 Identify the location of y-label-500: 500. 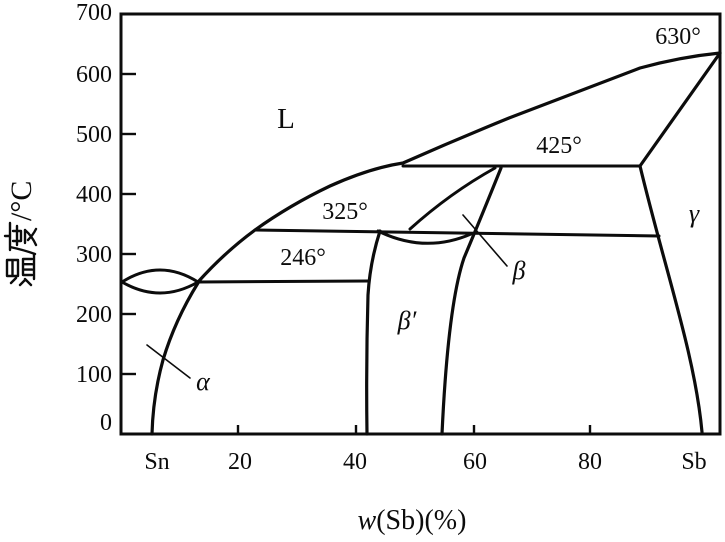
(94, 135).